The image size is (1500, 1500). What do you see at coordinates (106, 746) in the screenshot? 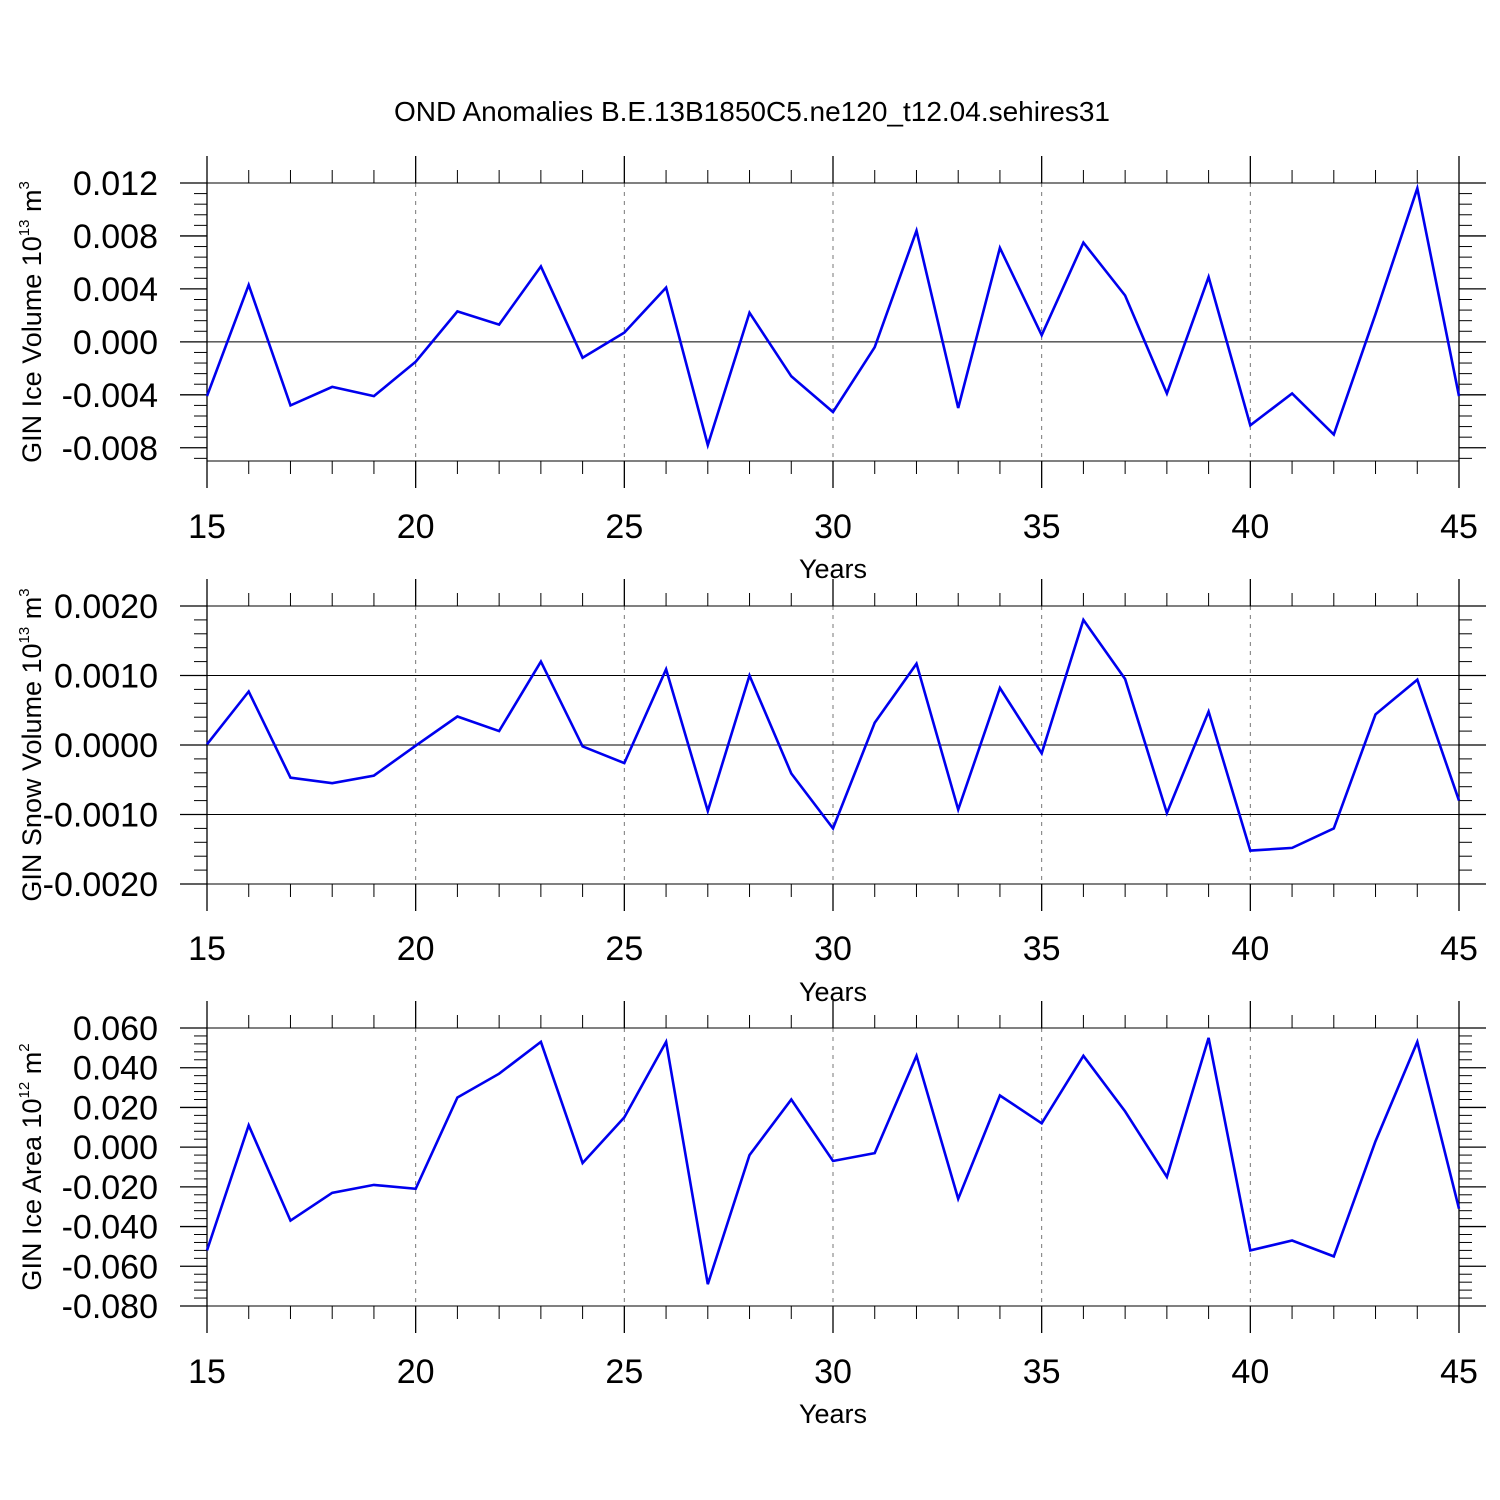
I see `y-tick-label-0.0000: 0.0000` at bounding box center [106, 746].